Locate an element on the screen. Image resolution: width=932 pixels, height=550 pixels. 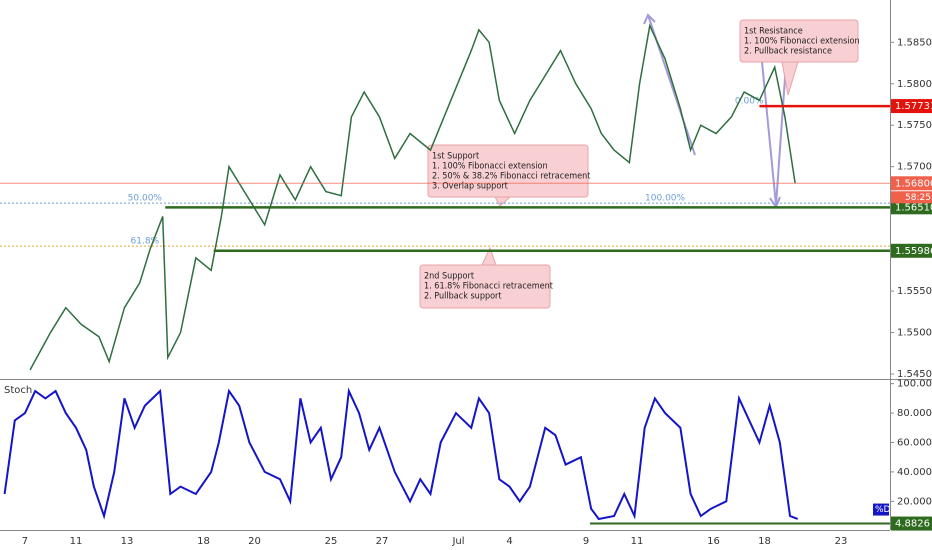
y-tick-label: 80.0000 is located at coordinates (914, 413).